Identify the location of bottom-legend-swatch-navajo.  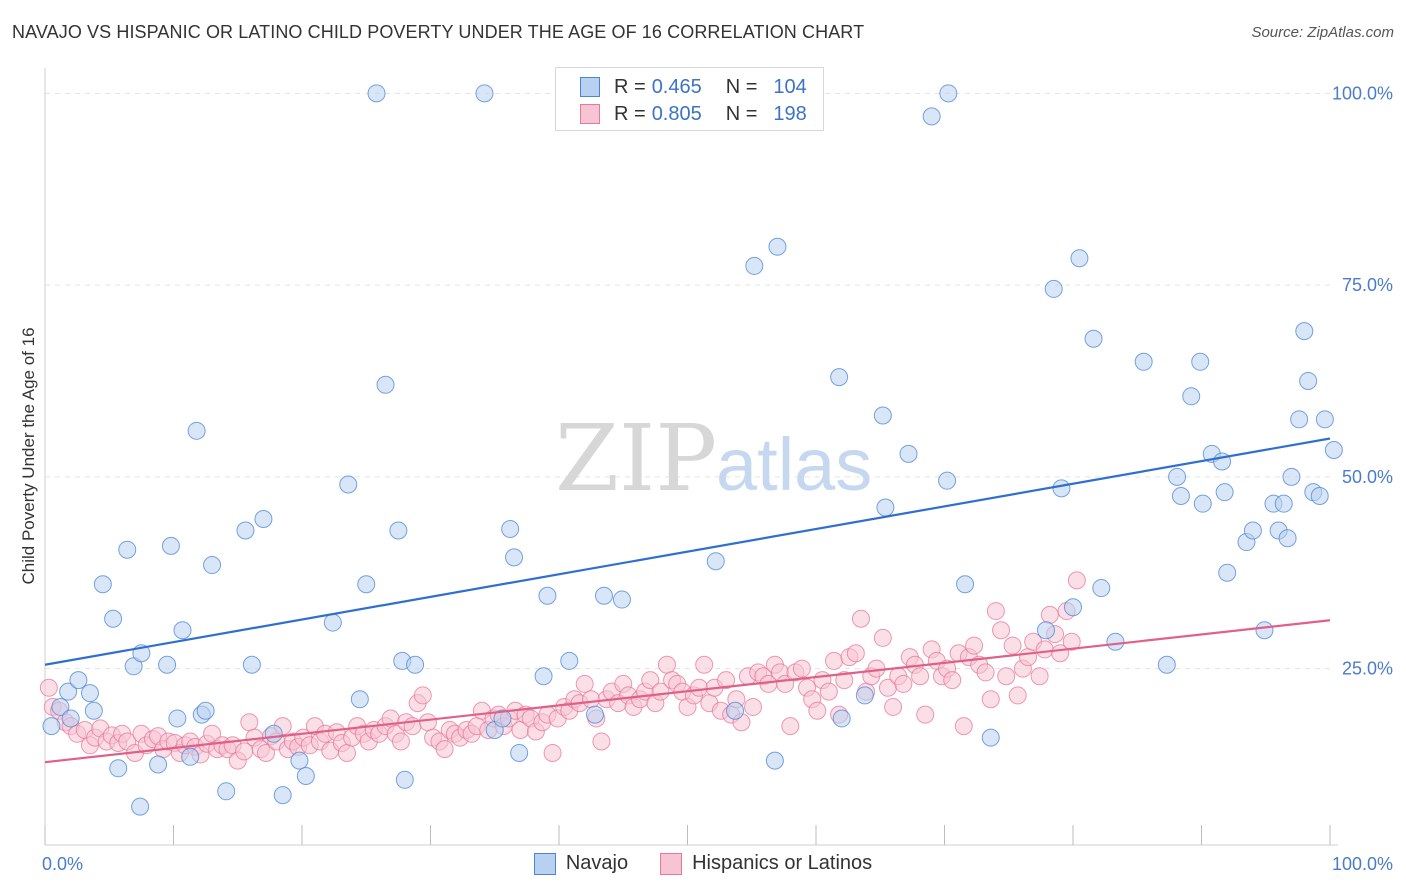
(544, 863).